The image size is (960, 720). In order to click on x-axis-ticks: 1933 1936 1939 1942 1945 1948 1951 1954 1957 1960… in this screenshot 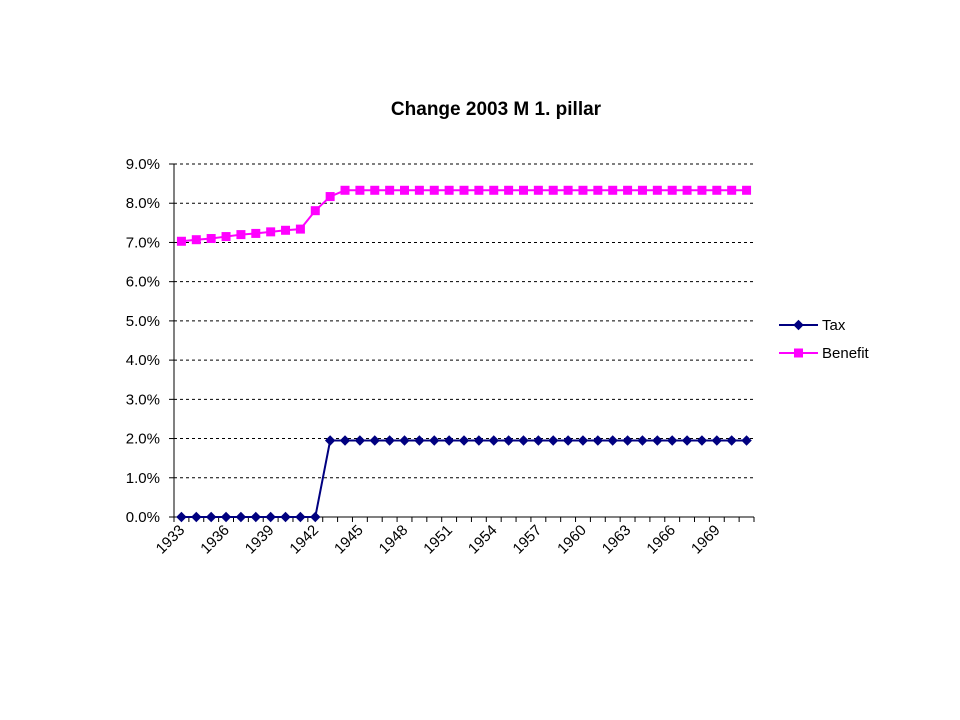, I will do `click(454, 537)`.